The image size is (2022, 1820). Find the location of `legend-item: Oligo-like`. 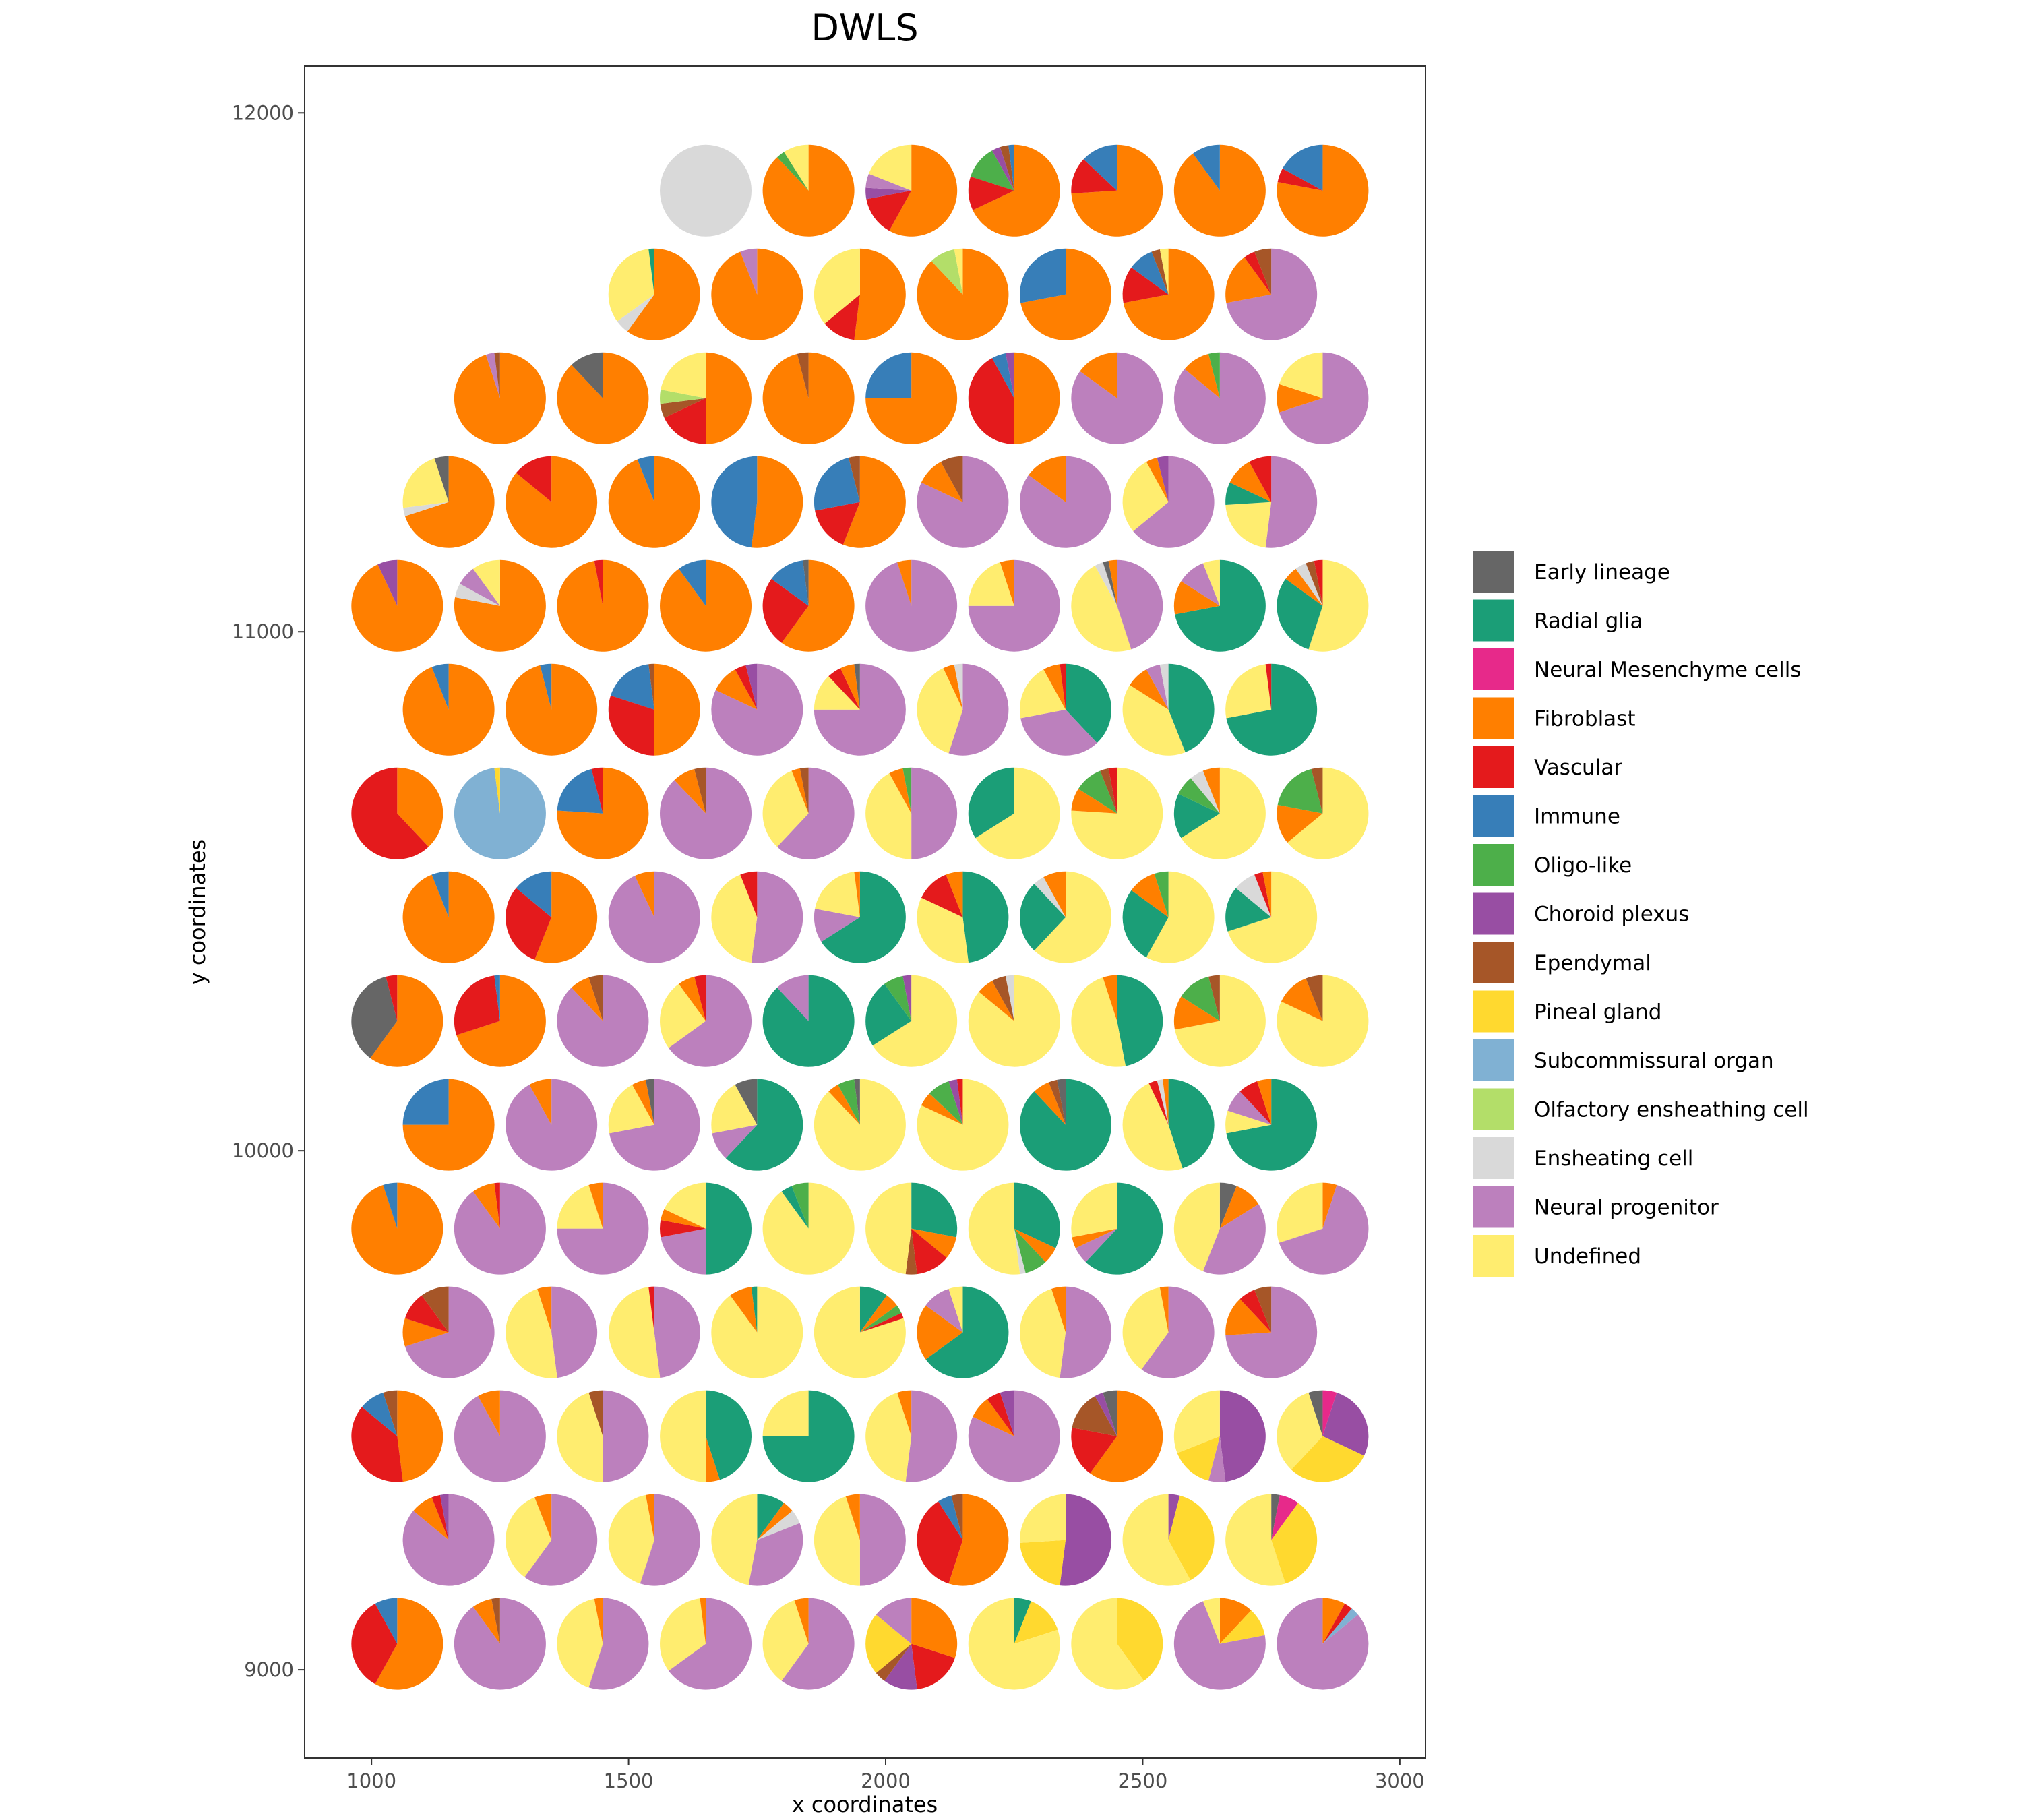

legend-item: Oligo-like is located at coordinates (1551, 865).